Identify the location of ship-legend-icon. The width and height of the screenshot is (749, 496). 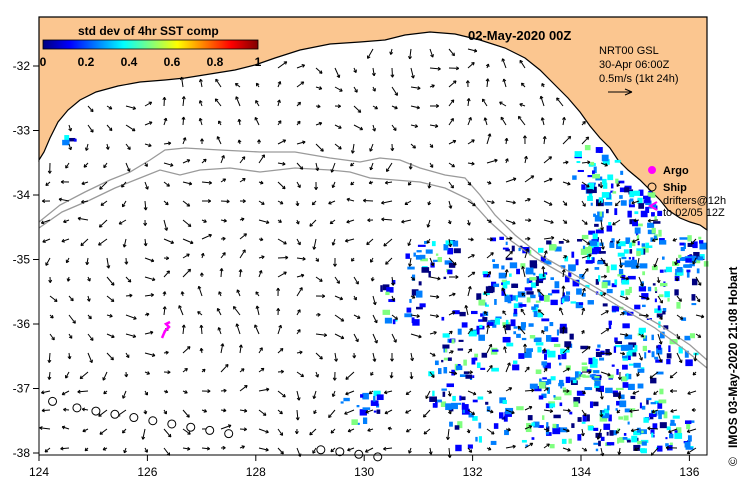
(652, 187).